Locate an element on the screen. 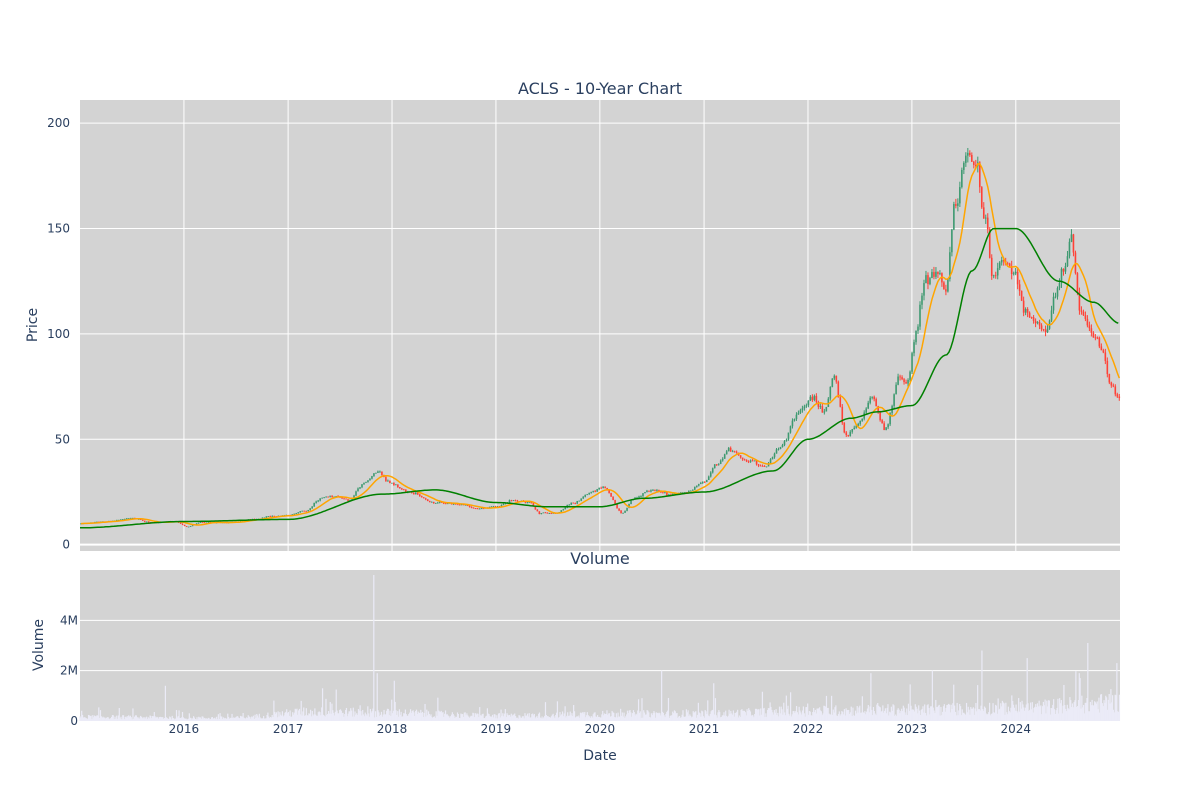  date-tick-label: 2024 is located at coordinates (1016, 729).